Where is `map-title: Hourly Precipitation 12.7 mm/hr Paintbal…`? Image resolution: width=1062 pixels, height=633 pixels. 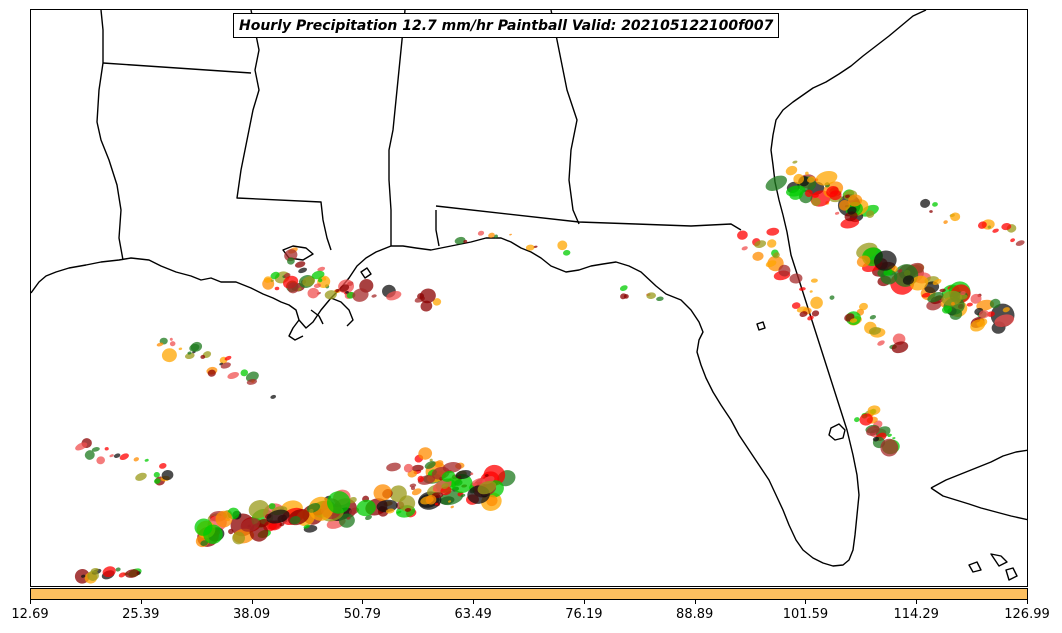 map-title: Hourly Precipitation 12.7 mm/hr Paintbal… is located at coordinates (506, 25).